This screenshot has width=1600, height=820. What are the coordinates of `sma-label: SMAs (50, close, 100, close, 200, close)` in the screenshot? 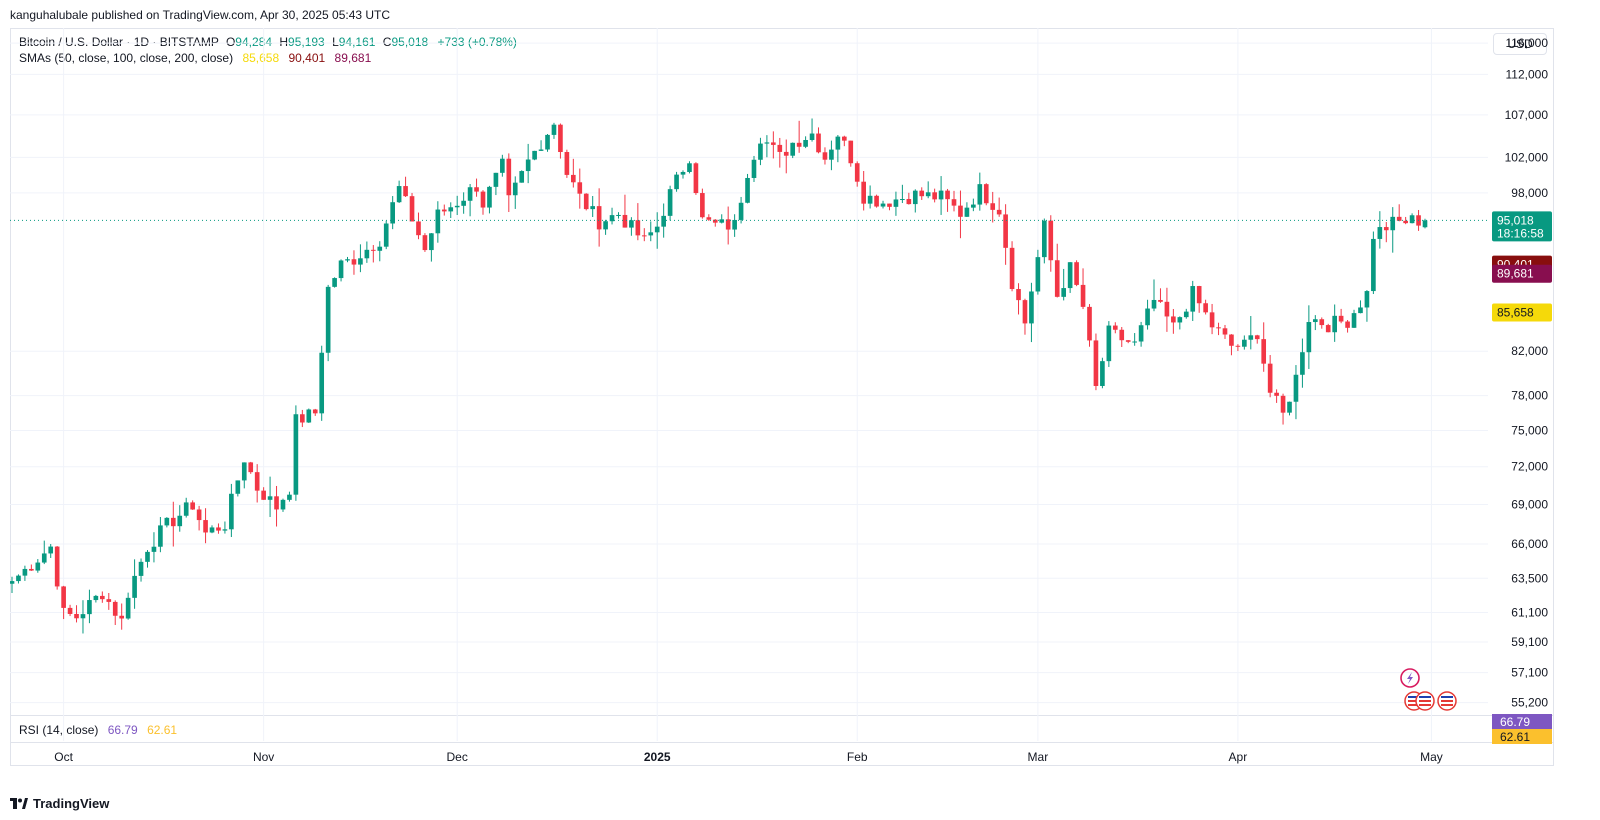 It's located at (126, 58).